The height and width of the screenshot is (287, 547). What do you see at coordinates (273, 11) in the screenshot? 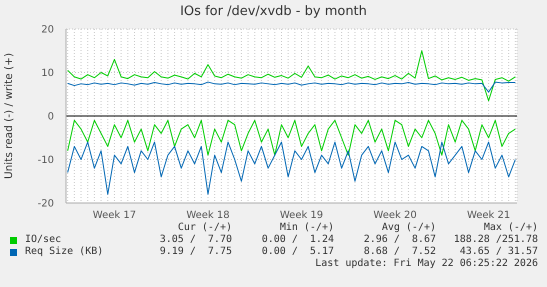
I see `chart-title: IOs for /dev/xvdb - by month` at bounding box center [273, 11].